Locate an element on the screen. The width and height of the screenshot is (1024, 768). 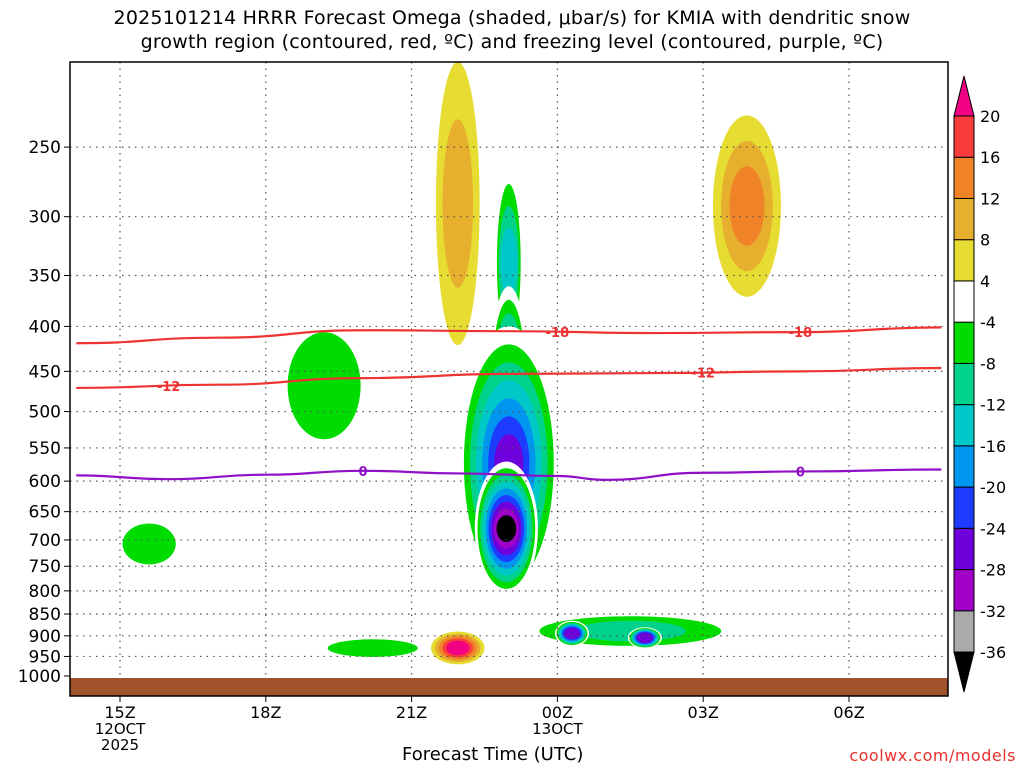
colorbar-label--20: -20 is located at coordinates (993, 487).